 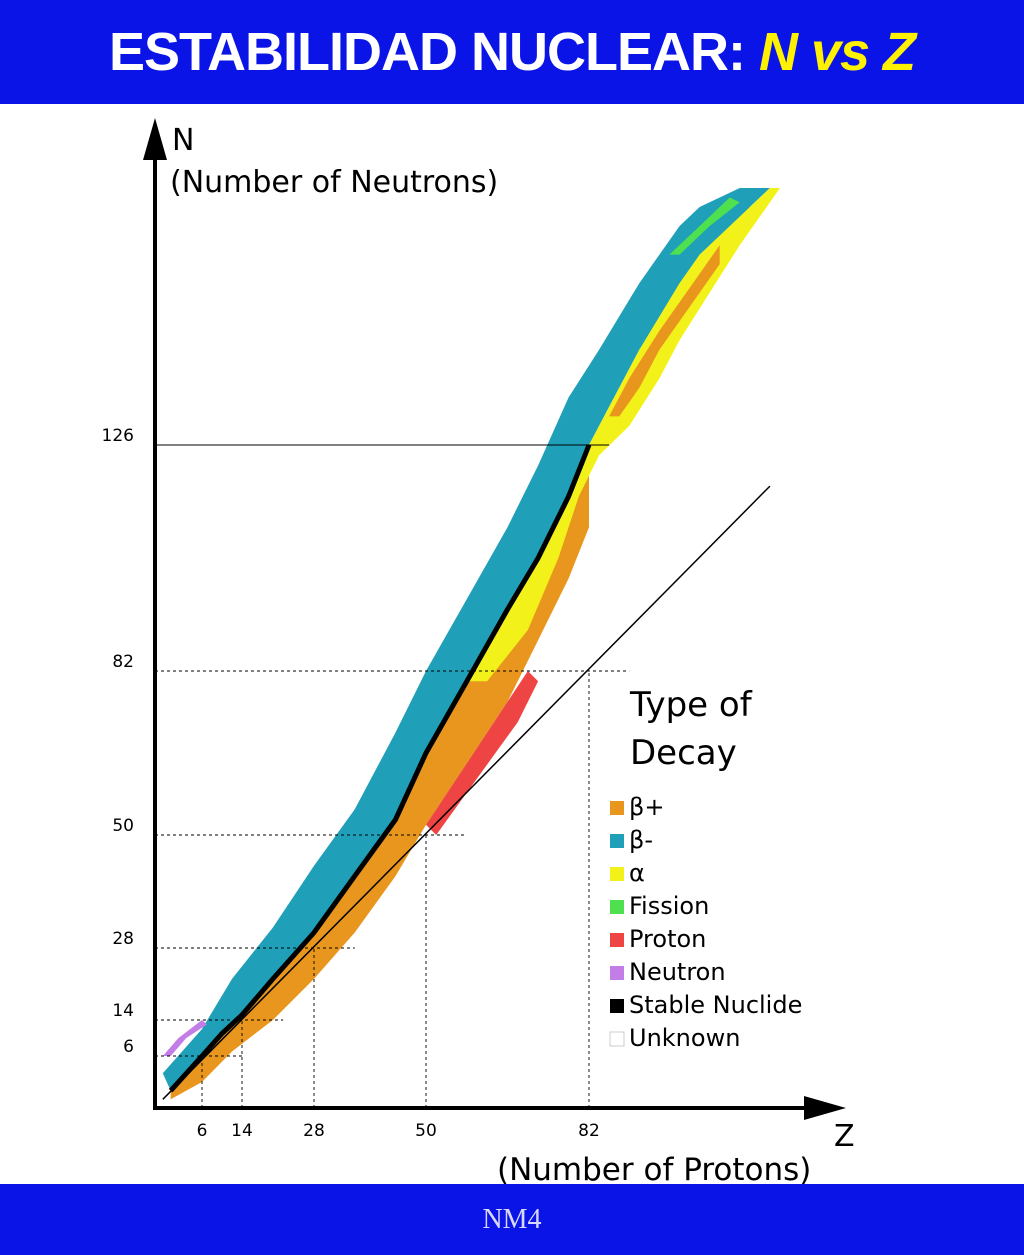 I want to click on y-tick-label: 14, so click(x=123, y=1011).